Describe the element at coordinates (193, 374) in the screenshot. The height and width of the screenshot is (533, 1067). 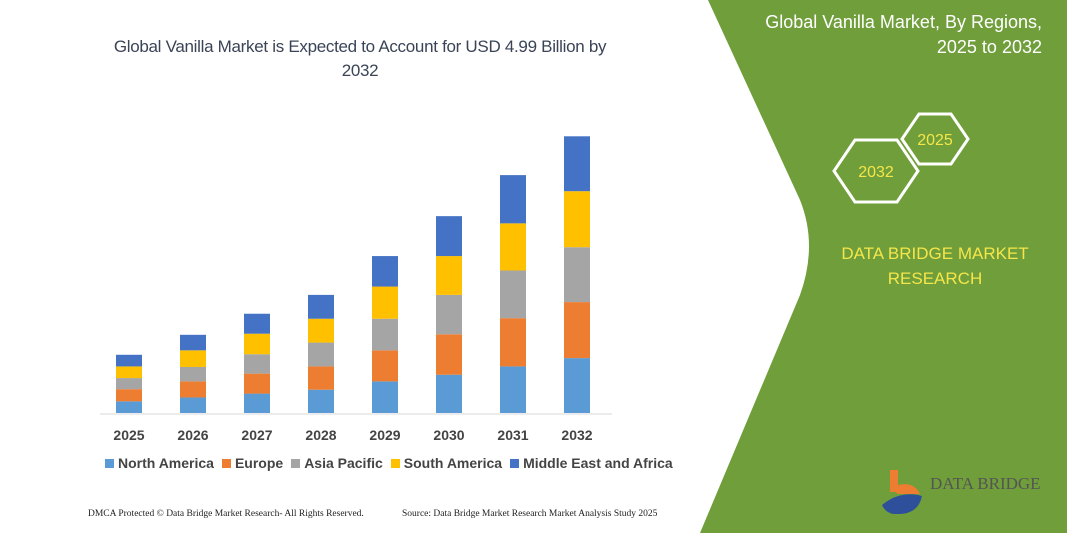
I see `bar-segment-asia-pacific-2026` at that location.